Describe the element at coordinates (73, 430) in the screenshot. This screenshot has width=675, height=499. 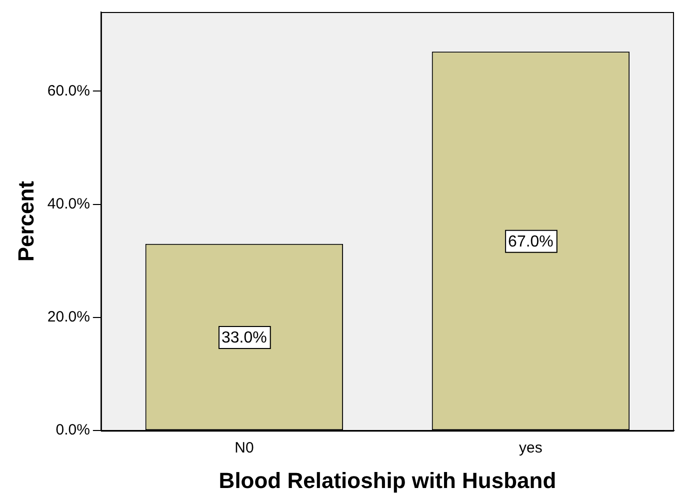
I see `y-tick-label: 0.0%` at that location.